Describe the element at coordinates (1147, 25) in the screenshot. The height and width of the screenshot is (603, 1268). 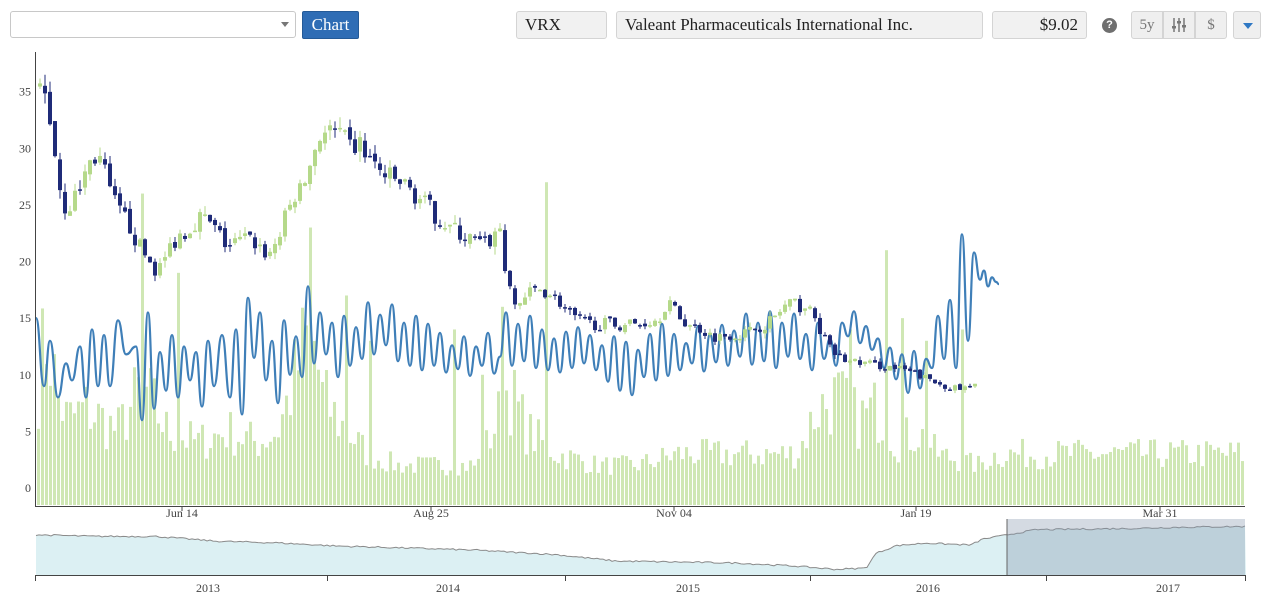
I see `range-5y-button: 5y` at that location.